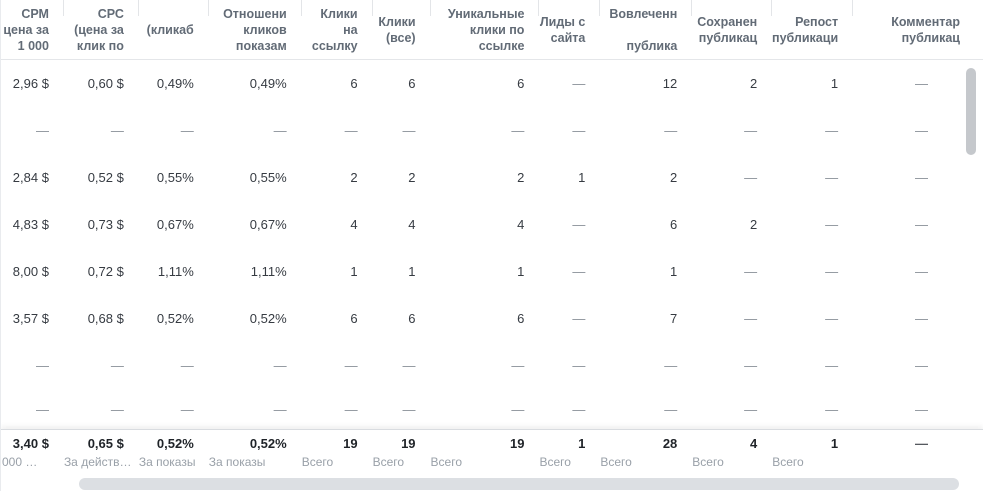 The height and width of the screenshot is (491, 983). Describe the element at coordinates (492, 130) in the screenshot. I see `table-row: — — — — — — — — — — — —` at that location.